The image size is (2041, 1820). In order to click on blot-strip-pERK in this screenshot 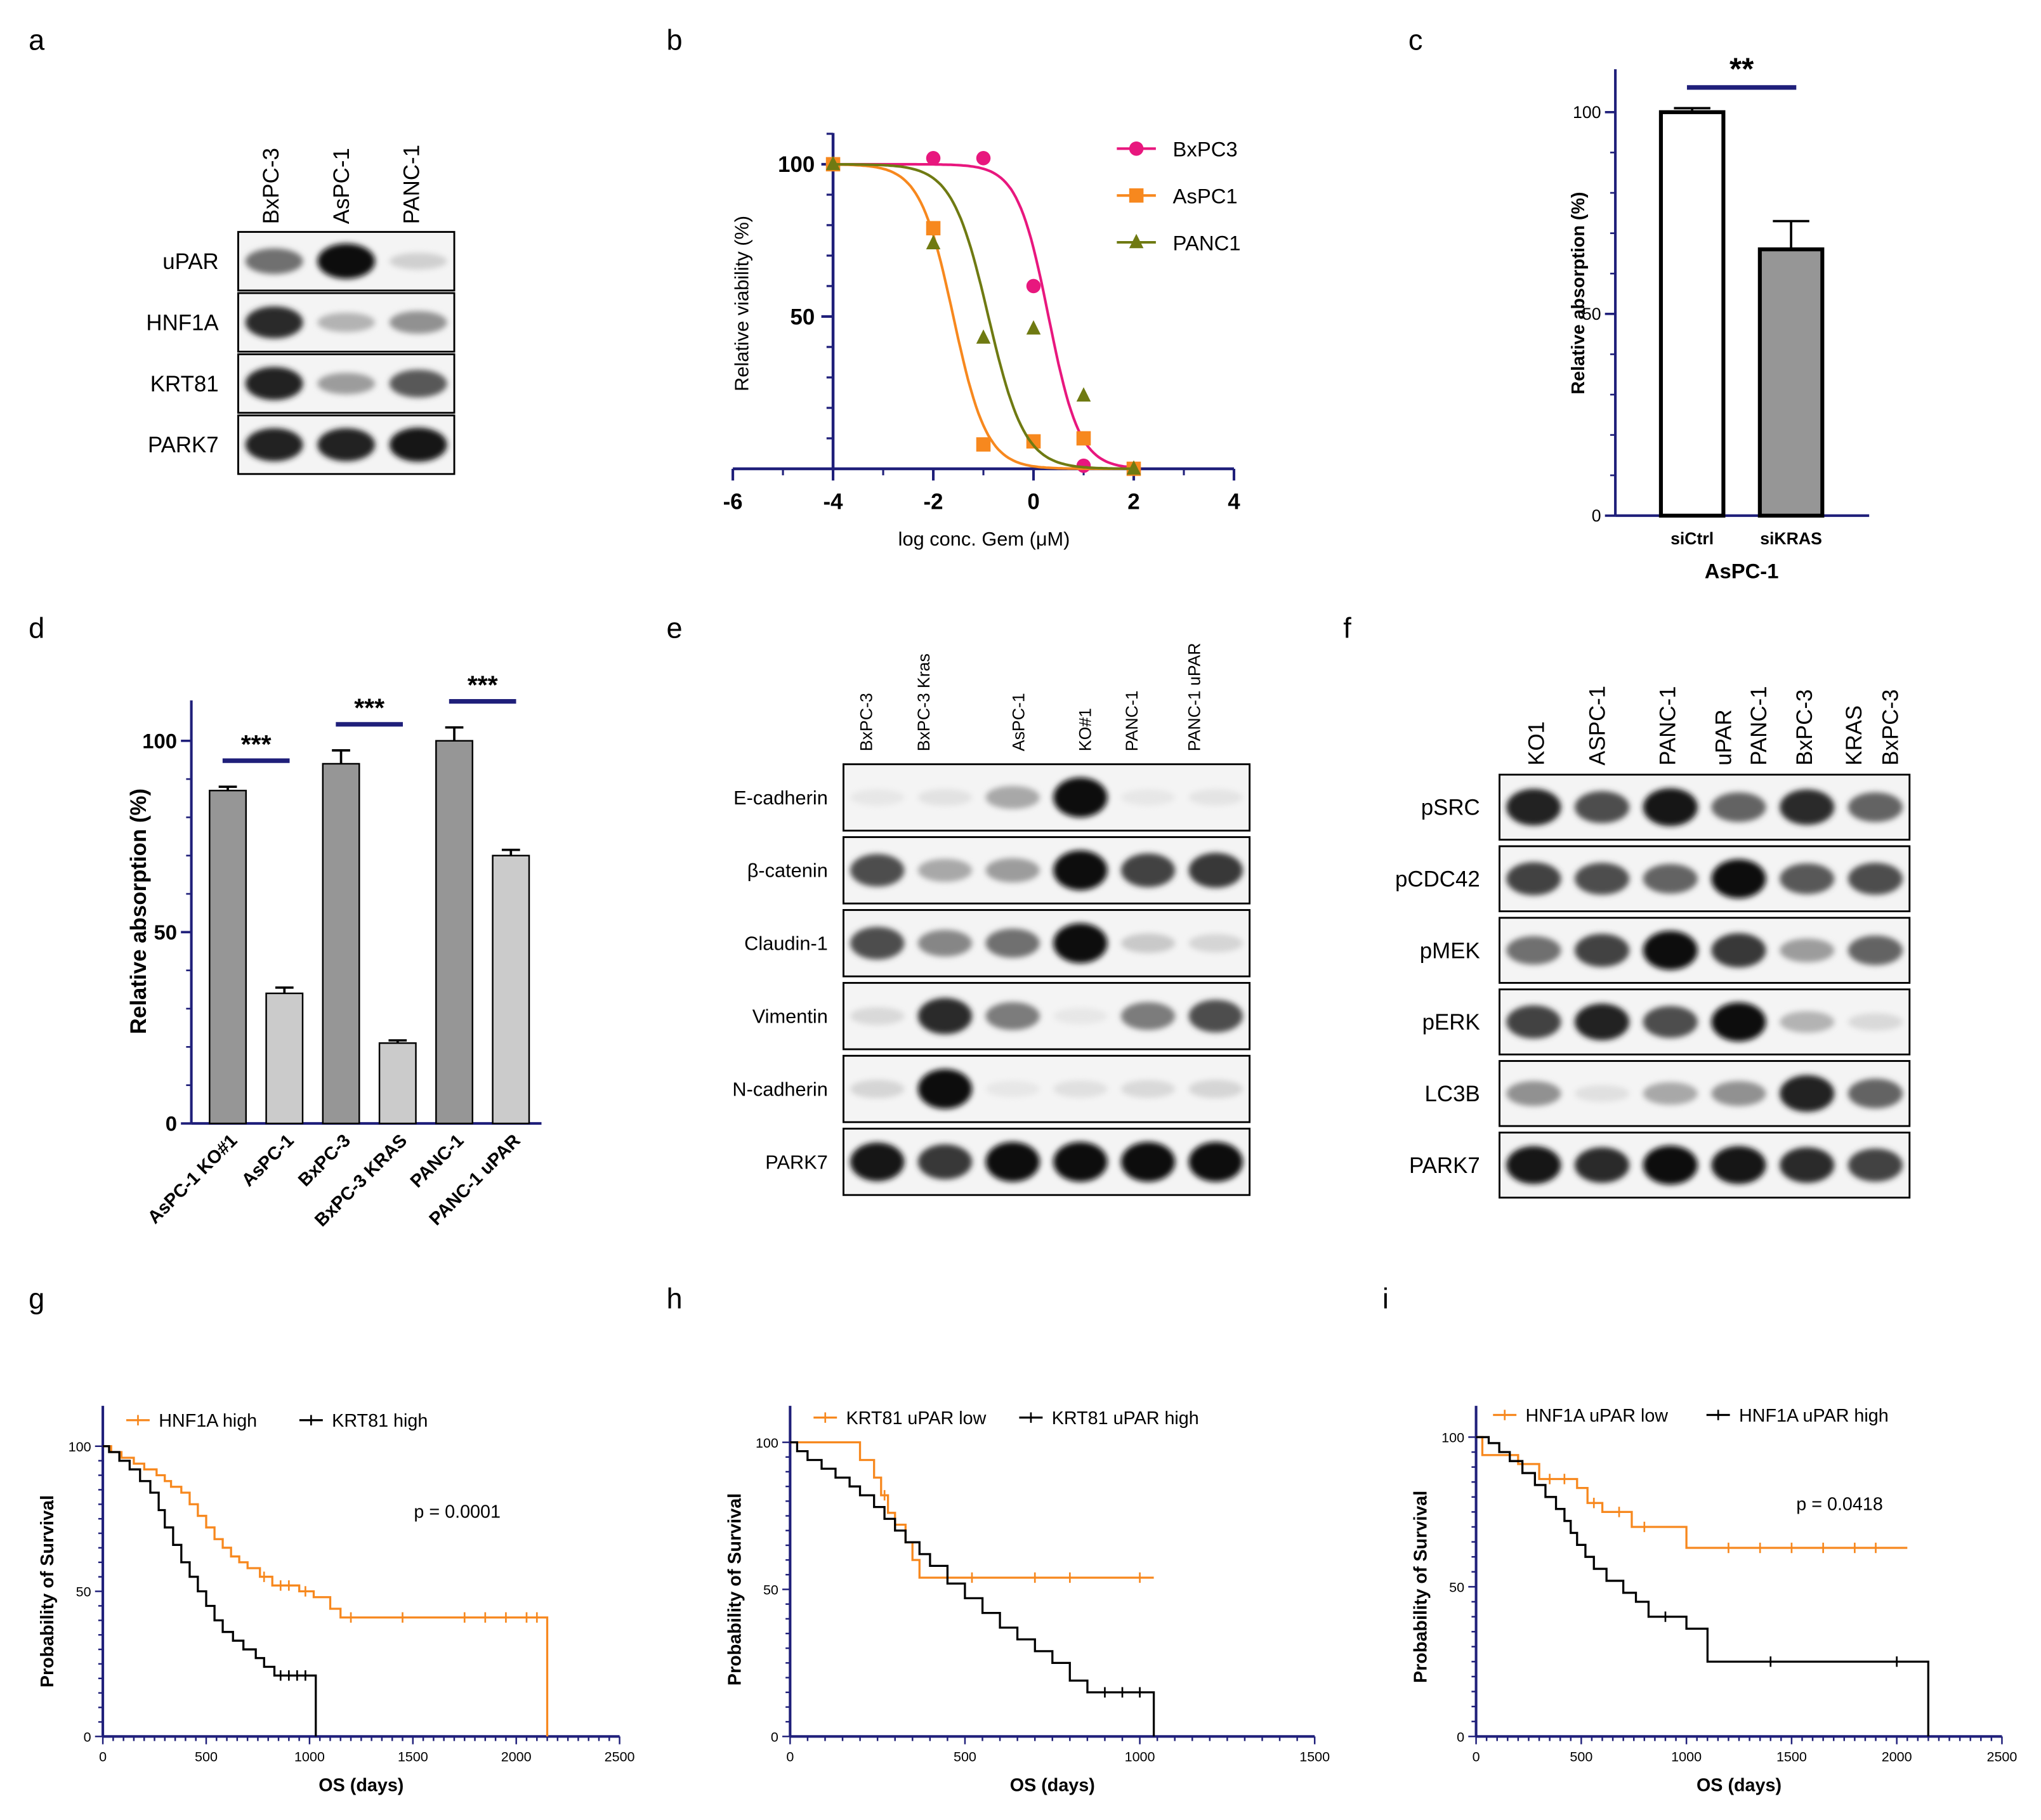, I will do `click(1705, 1022)`.